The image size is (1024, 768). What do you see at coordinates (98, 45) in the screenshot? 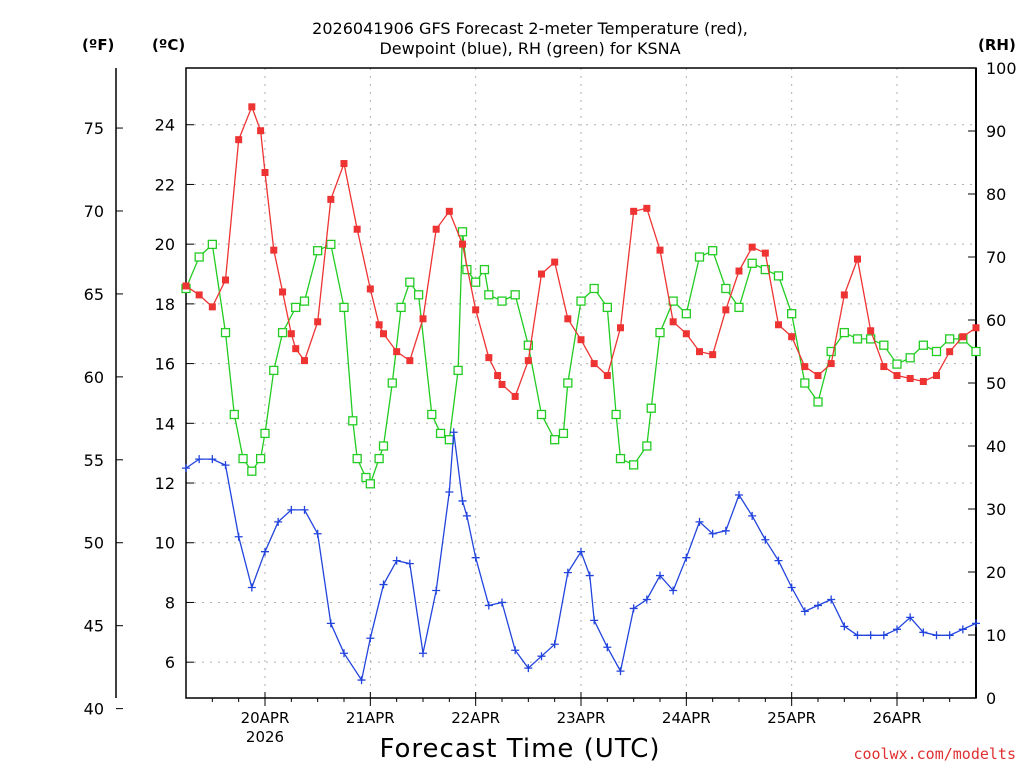
I see `fahrenheit-unit-label: (ºF)` at bounding box center [98, 45].